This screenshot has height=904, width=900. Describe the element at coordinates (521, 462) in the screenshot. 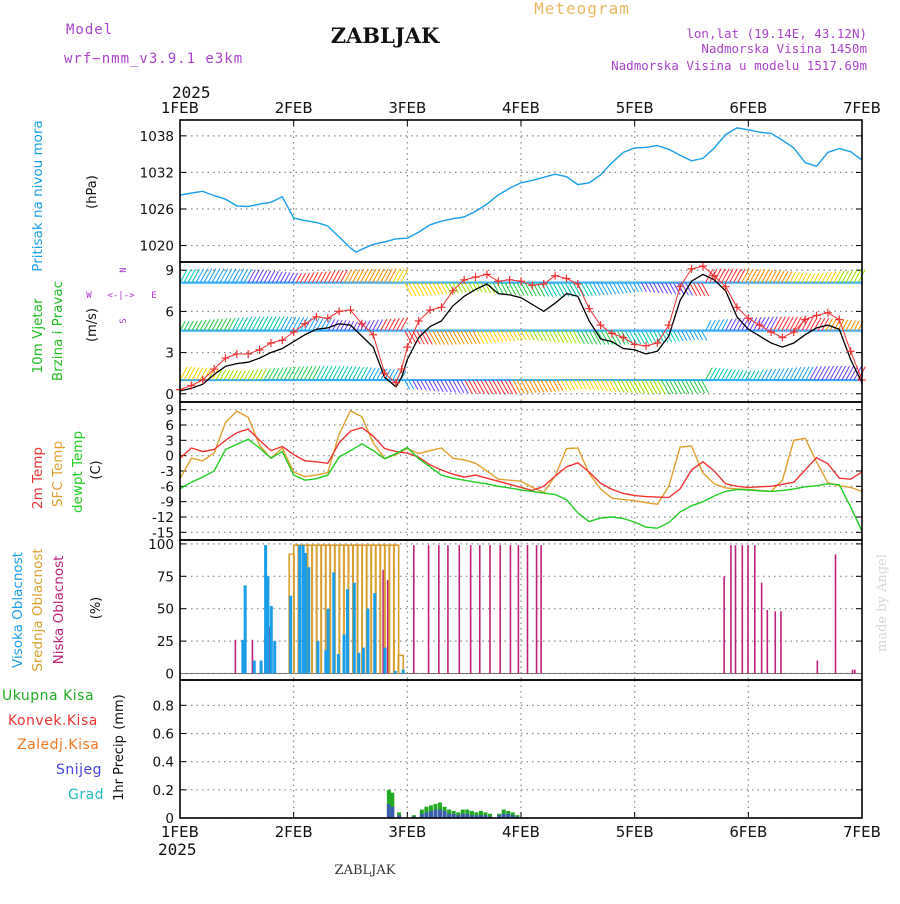

I see `temp2m-line` at that location.